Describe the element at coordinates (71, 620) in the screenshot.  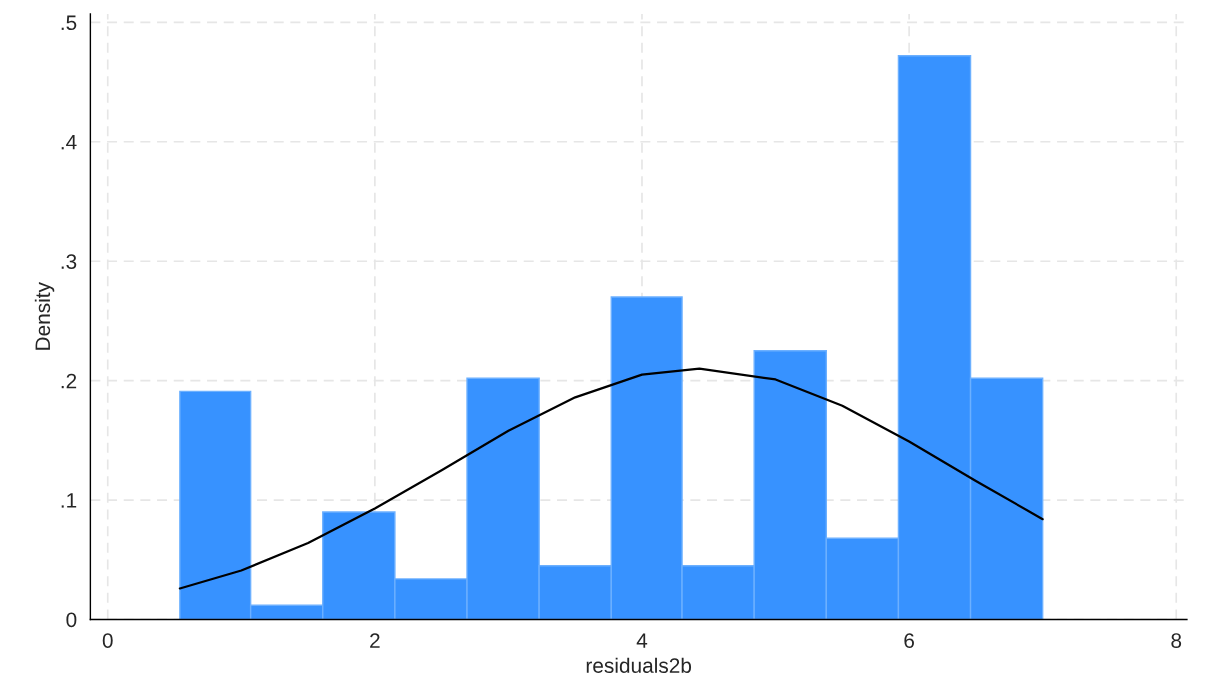
I see `y-tick-label: 0` at that location.